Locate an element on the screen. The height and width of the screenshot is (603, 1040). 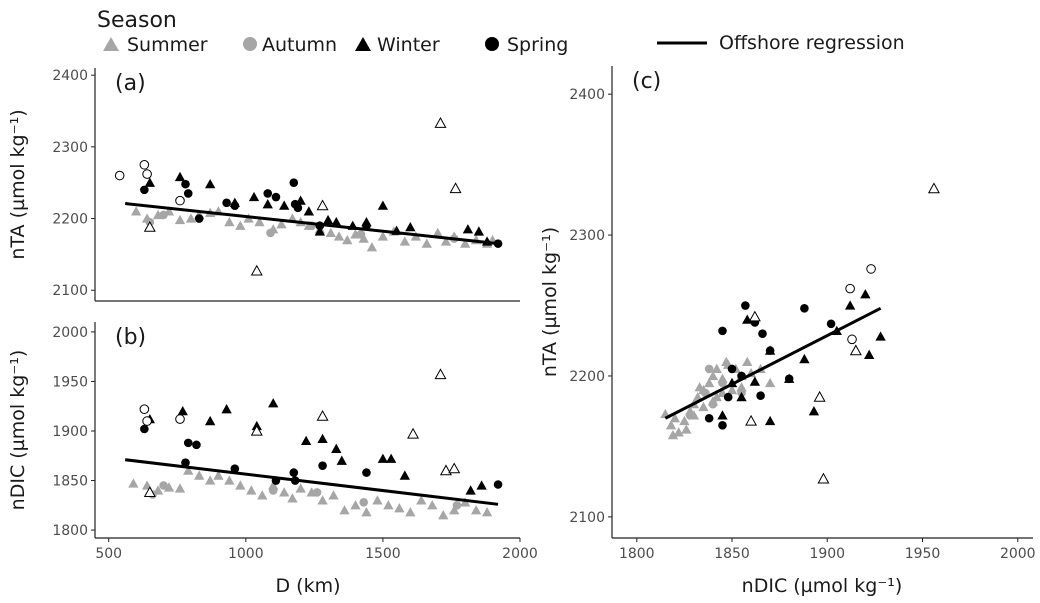
x-tick-label: 2000 is located at coordinates (1018, 554).